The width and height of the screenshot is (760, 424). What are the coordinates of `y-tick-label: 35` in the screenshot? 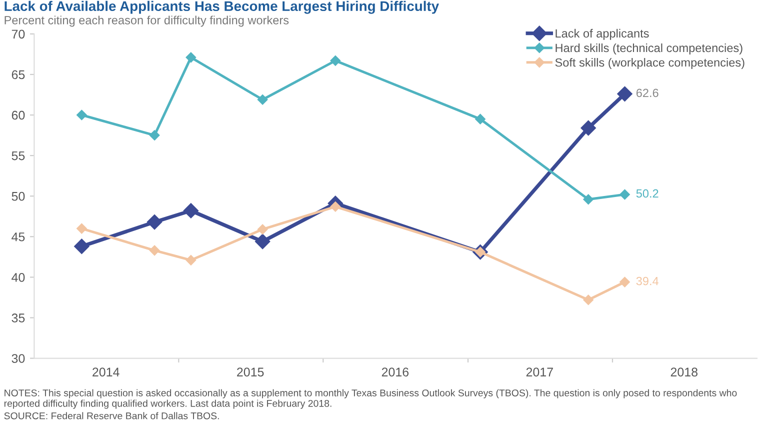 It's located at (18, 318).